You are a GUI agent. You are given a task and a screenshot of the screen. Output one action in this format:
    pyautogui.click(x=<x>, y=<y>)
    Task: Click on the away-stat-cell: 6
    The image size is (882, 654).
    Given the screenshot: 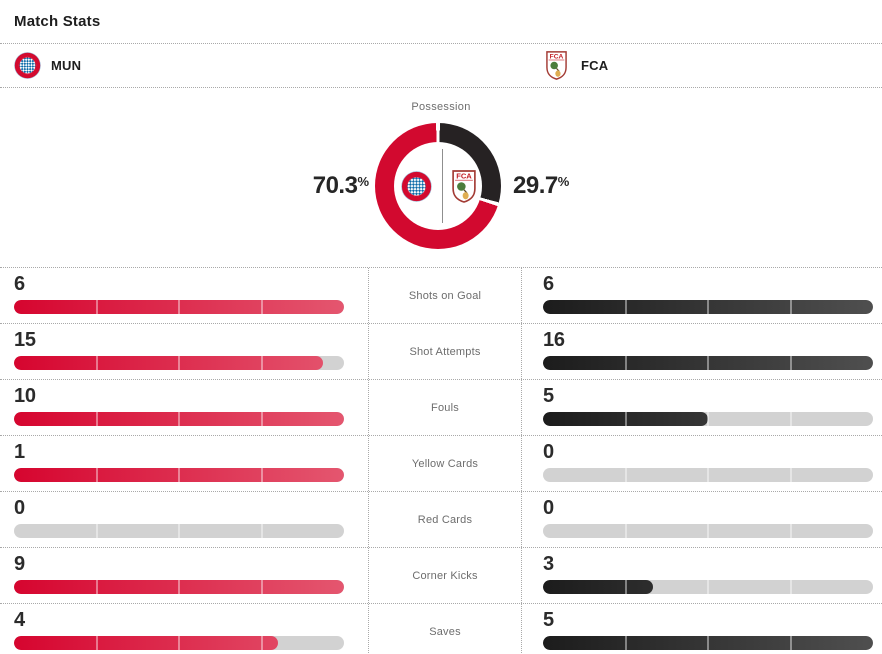 What is the action you would take?
    pyautogui.click(x=702, y=295)
    